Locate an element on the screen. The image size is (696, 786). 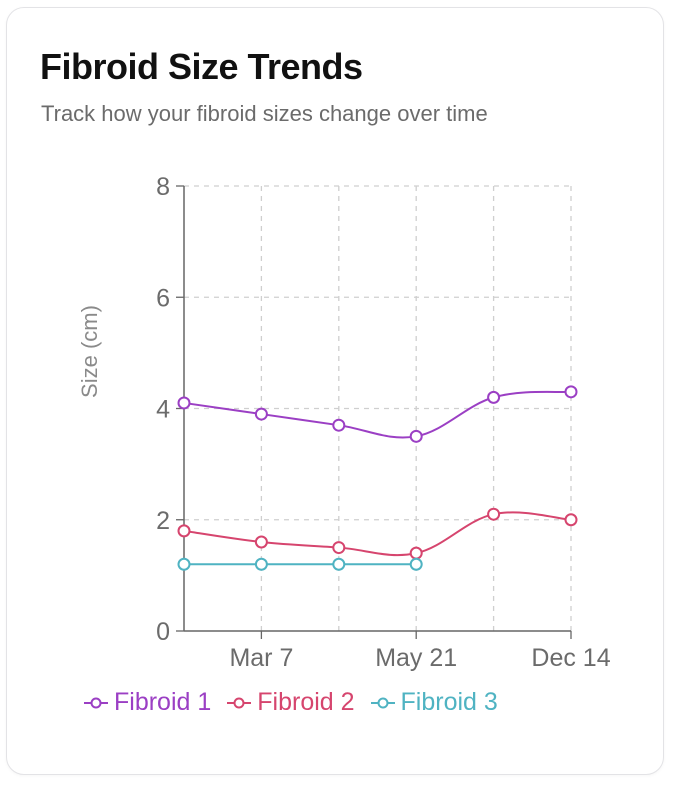
y-axis-title: Size (cm) is located at coordinates (89, 351).